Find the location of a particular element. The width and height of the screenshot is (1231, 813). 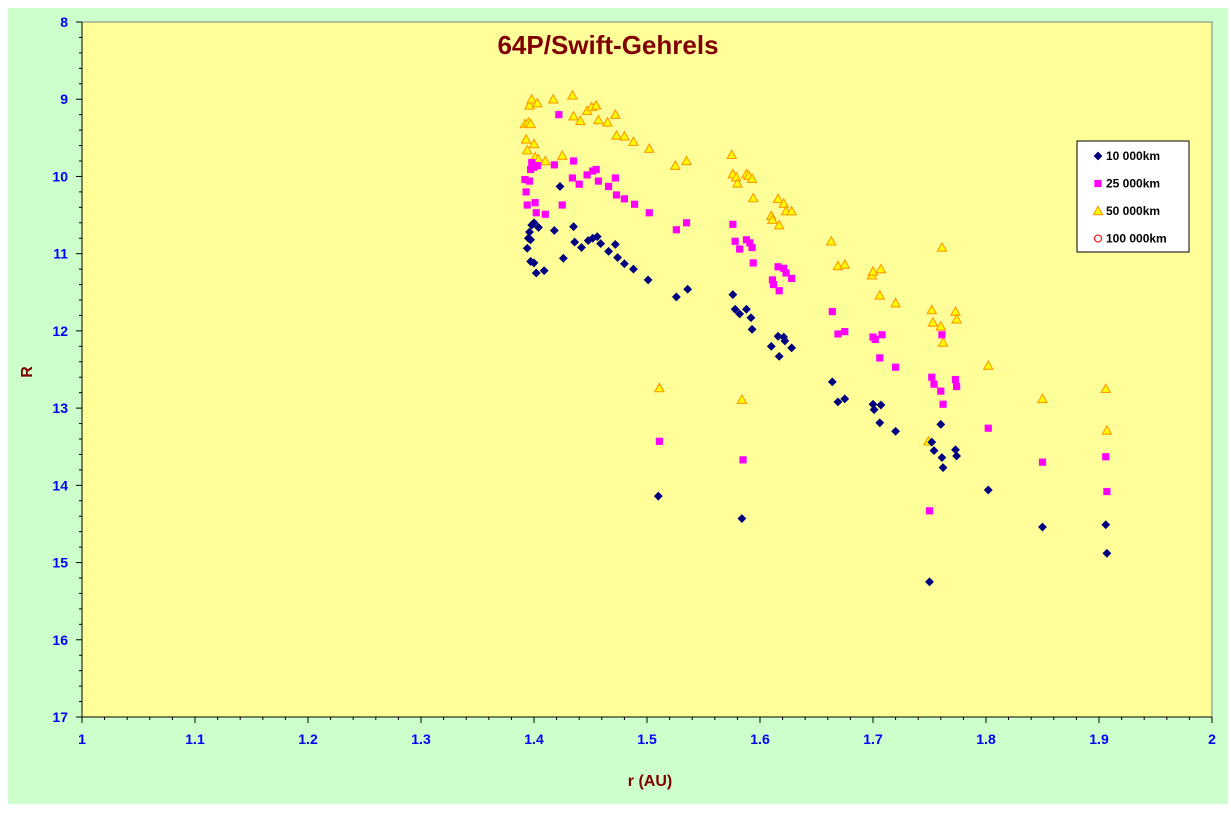

legend-marker-circle is located at coordinates (1098, 238).